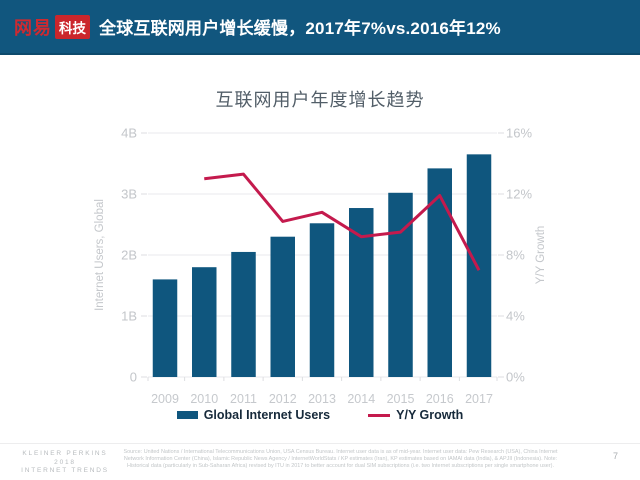 This screenshot has height=480, width=640. What do you see at coordinates (165, 399) in the screenshot?
I see `year-label-2009: 2009` at bounding box center [165, 399].